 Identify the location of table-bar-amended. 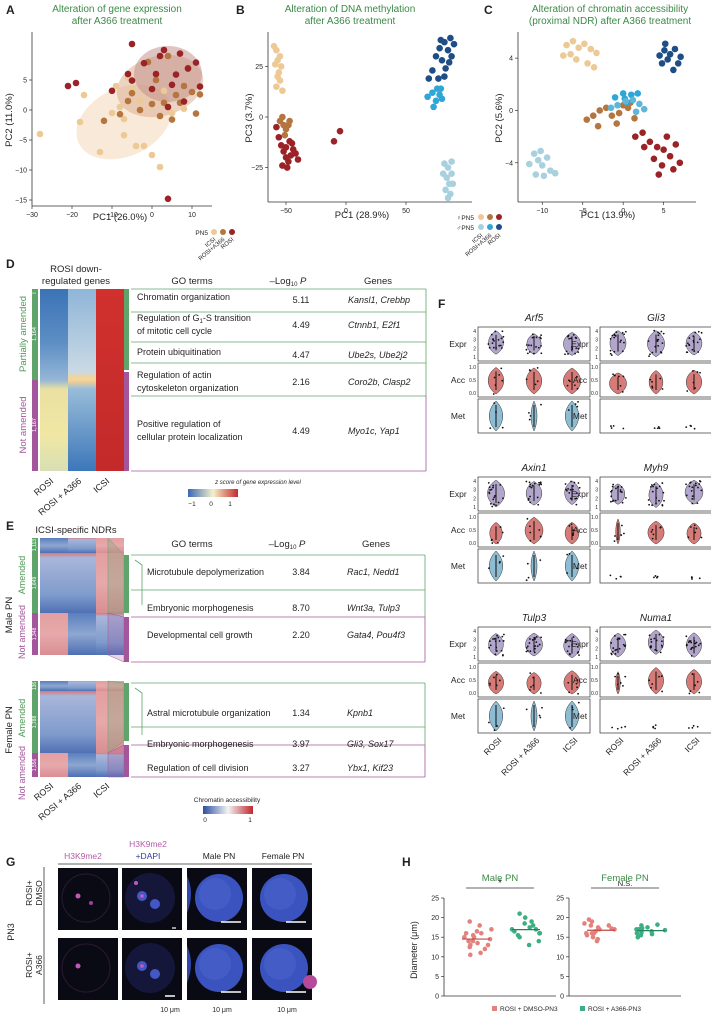
(126, 329).